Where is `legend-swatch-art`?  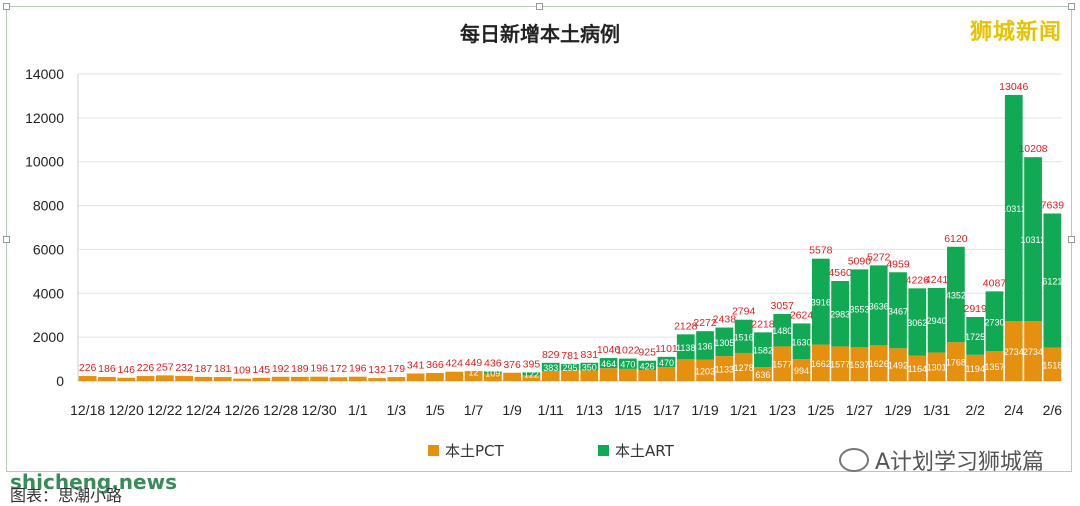 legend-swatch-art is located at coordinates (603, 450).